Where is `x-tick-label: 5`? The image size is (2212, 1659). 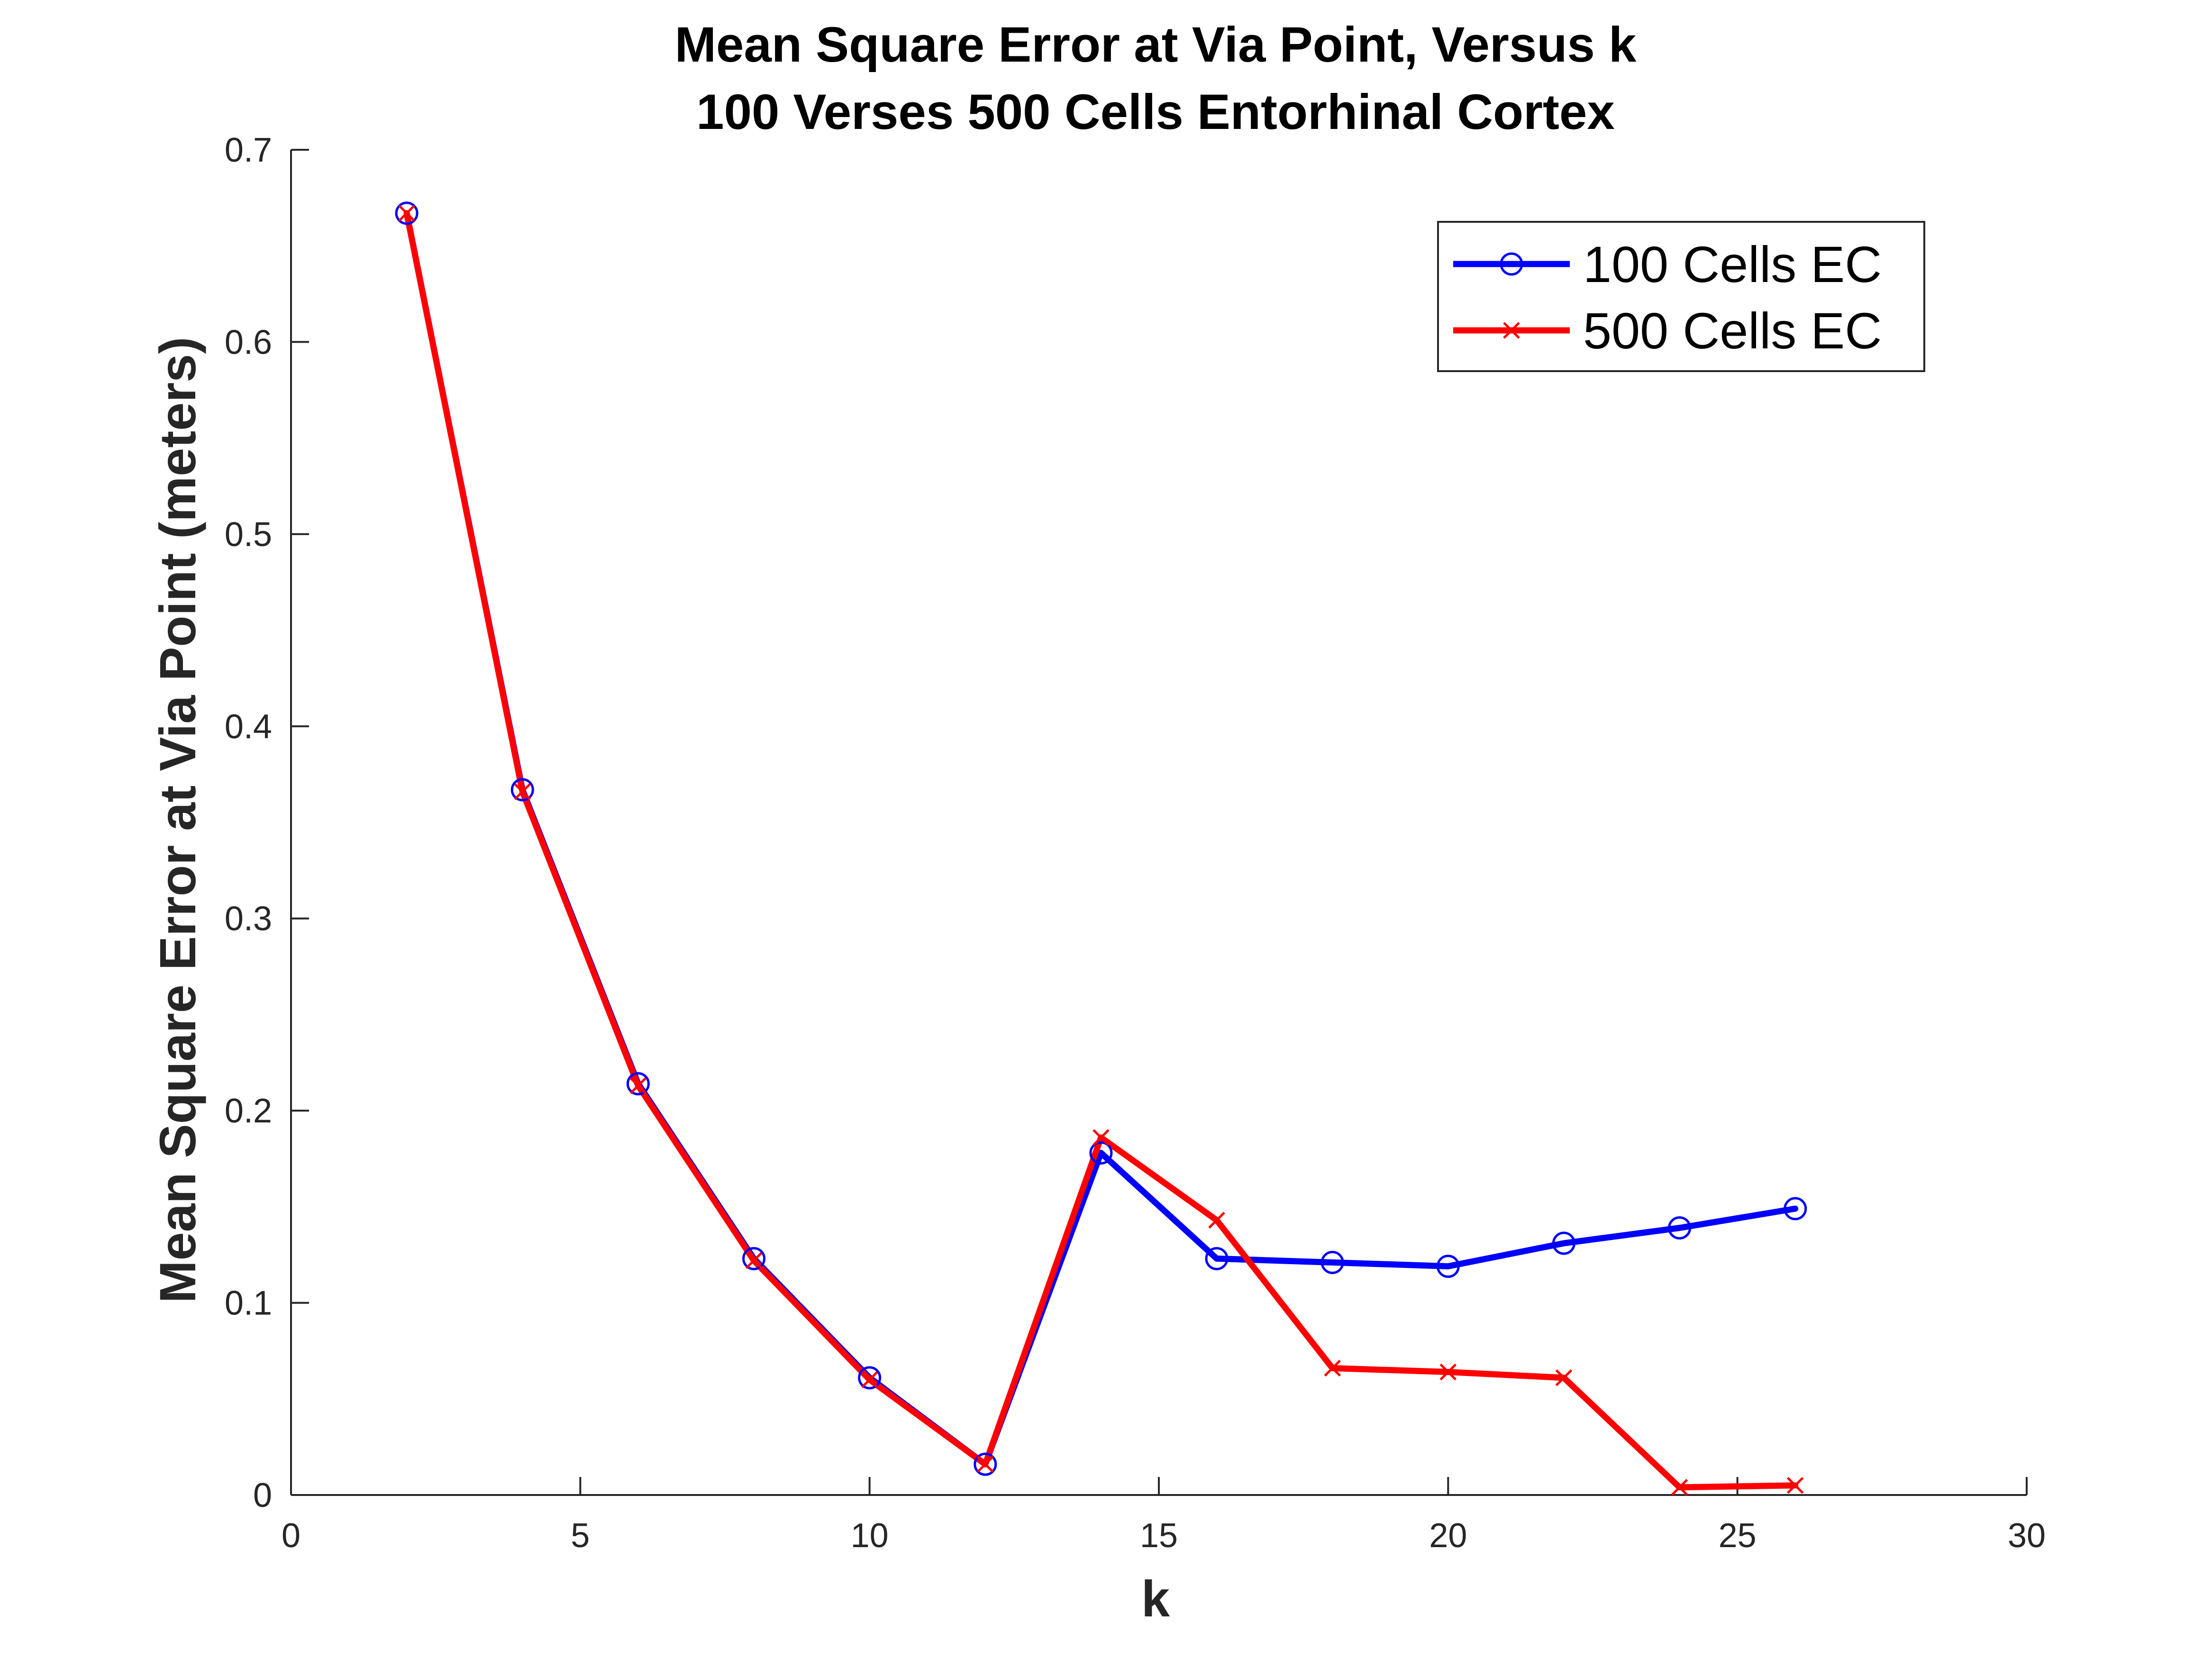
x-tick-label: 5 is located at coordinates (580, 1536).